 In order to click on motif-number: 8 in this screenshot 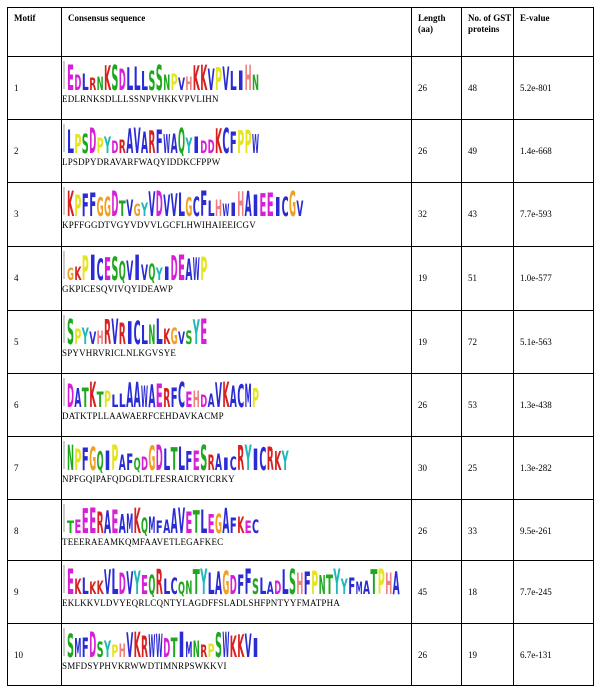, I will do `click(34, 530)`.